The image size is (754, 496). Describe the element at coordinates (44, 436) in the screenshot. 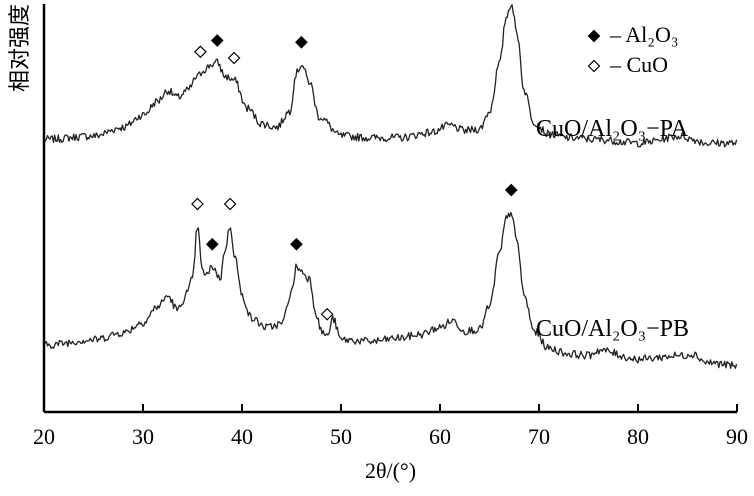

I see `x-tick-label: 20` at that location.